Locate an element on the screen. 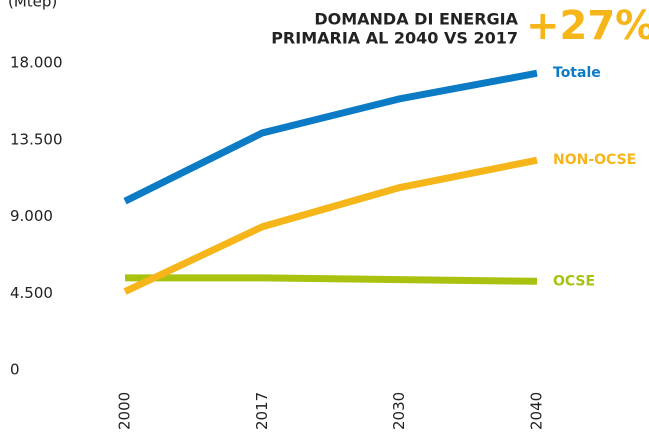  series-label: OCSE is located at coordinates (574, 281).